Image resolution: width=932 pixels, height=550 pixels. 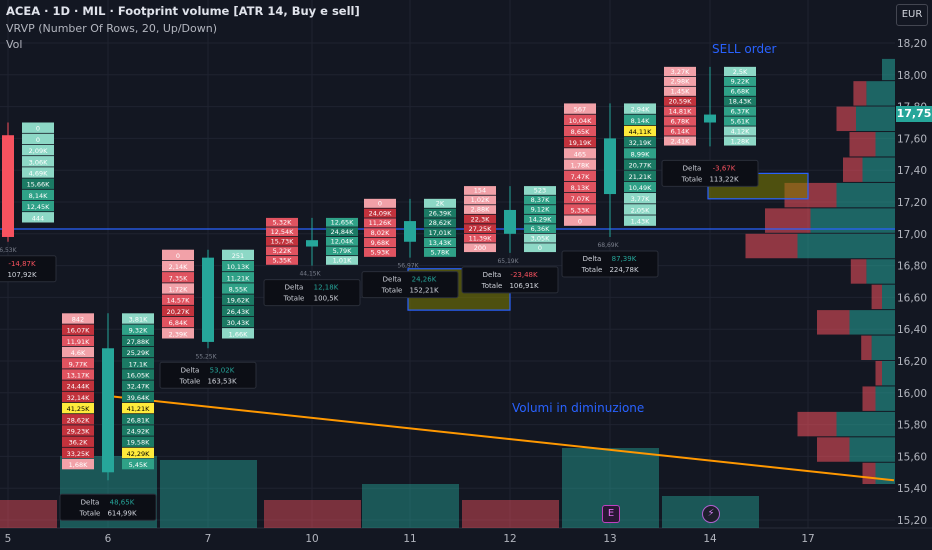 What do you see at coordinates (138, 331) in the screenshot?
I see `footprint-buy-value: 9,32K` at bounding box center [138, 331].